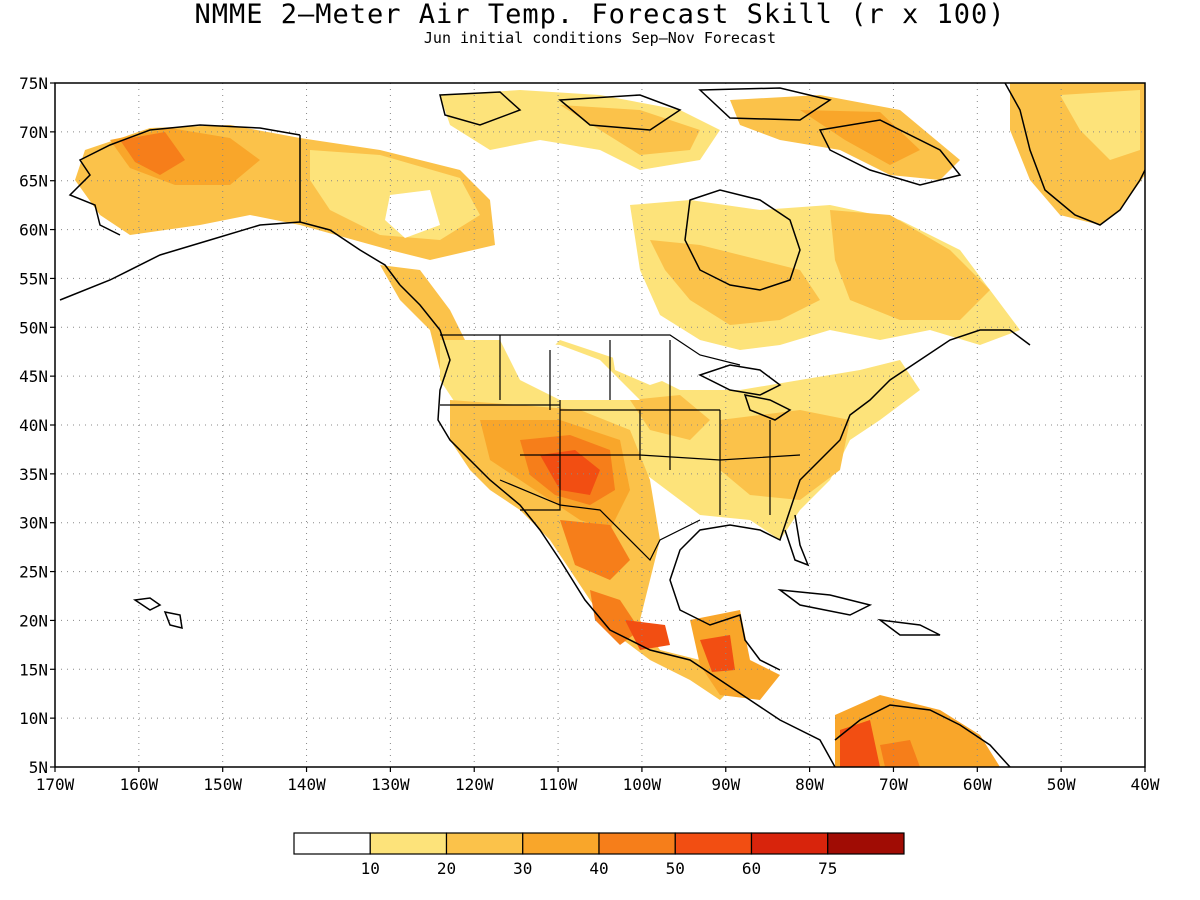 The image size is (1200, 900). I want to click on lat-tick-label: 65N, so click(33, 181).